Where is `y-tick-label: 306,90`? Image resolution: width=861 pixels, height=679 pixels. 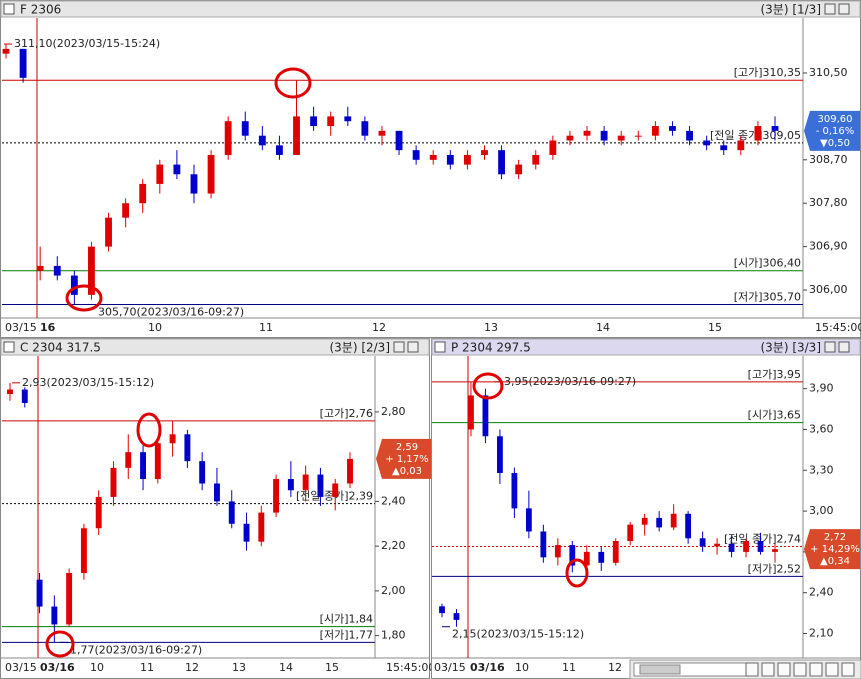
y-tick-label: 306,90 is located at coordinates (828, 246).